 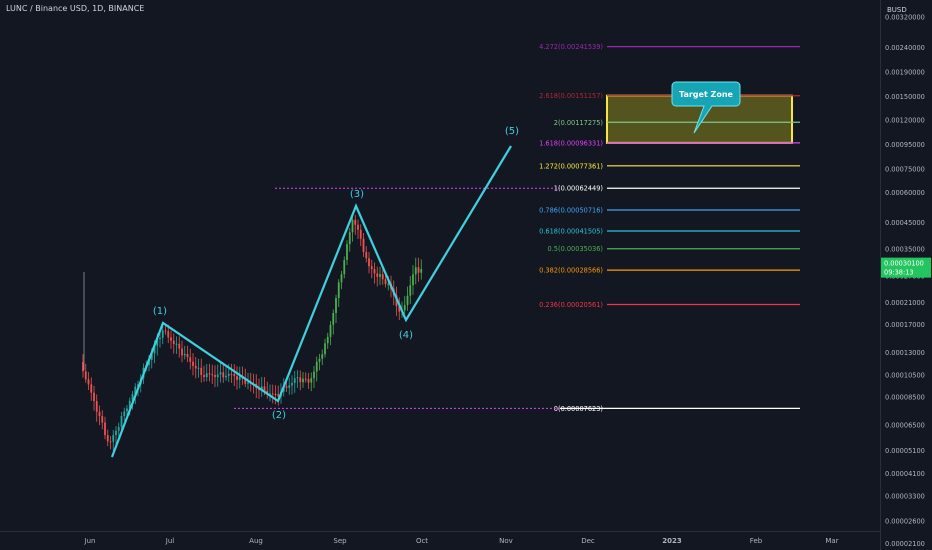 What do you see at coordinates (905, 397) in the screenshot?
I see `y-tick-label: 0.00008500` at bounding box center [905, 397].